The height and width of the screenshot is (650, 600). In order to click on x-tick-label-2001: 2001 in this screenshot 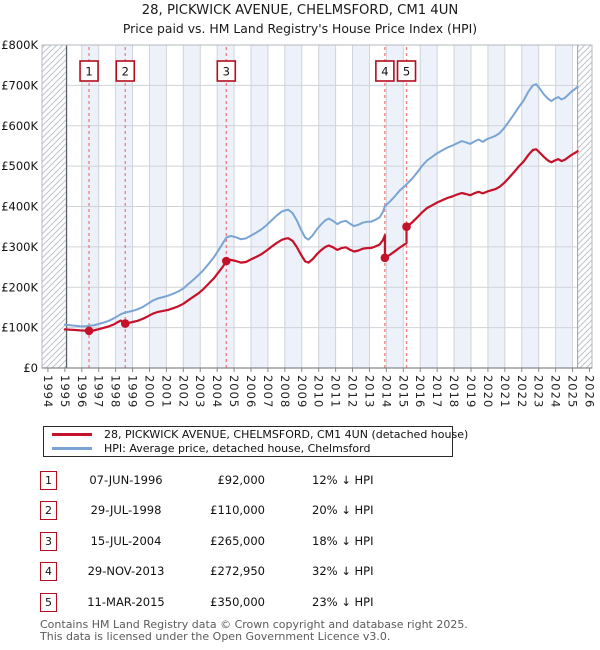, I will do `click(166, 391)`.